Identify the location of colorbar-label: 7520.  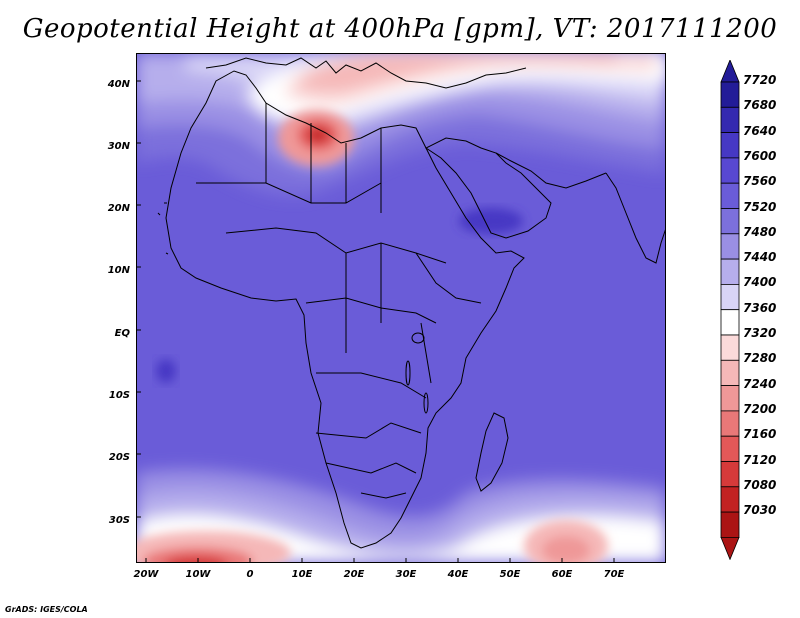
(760, 206).